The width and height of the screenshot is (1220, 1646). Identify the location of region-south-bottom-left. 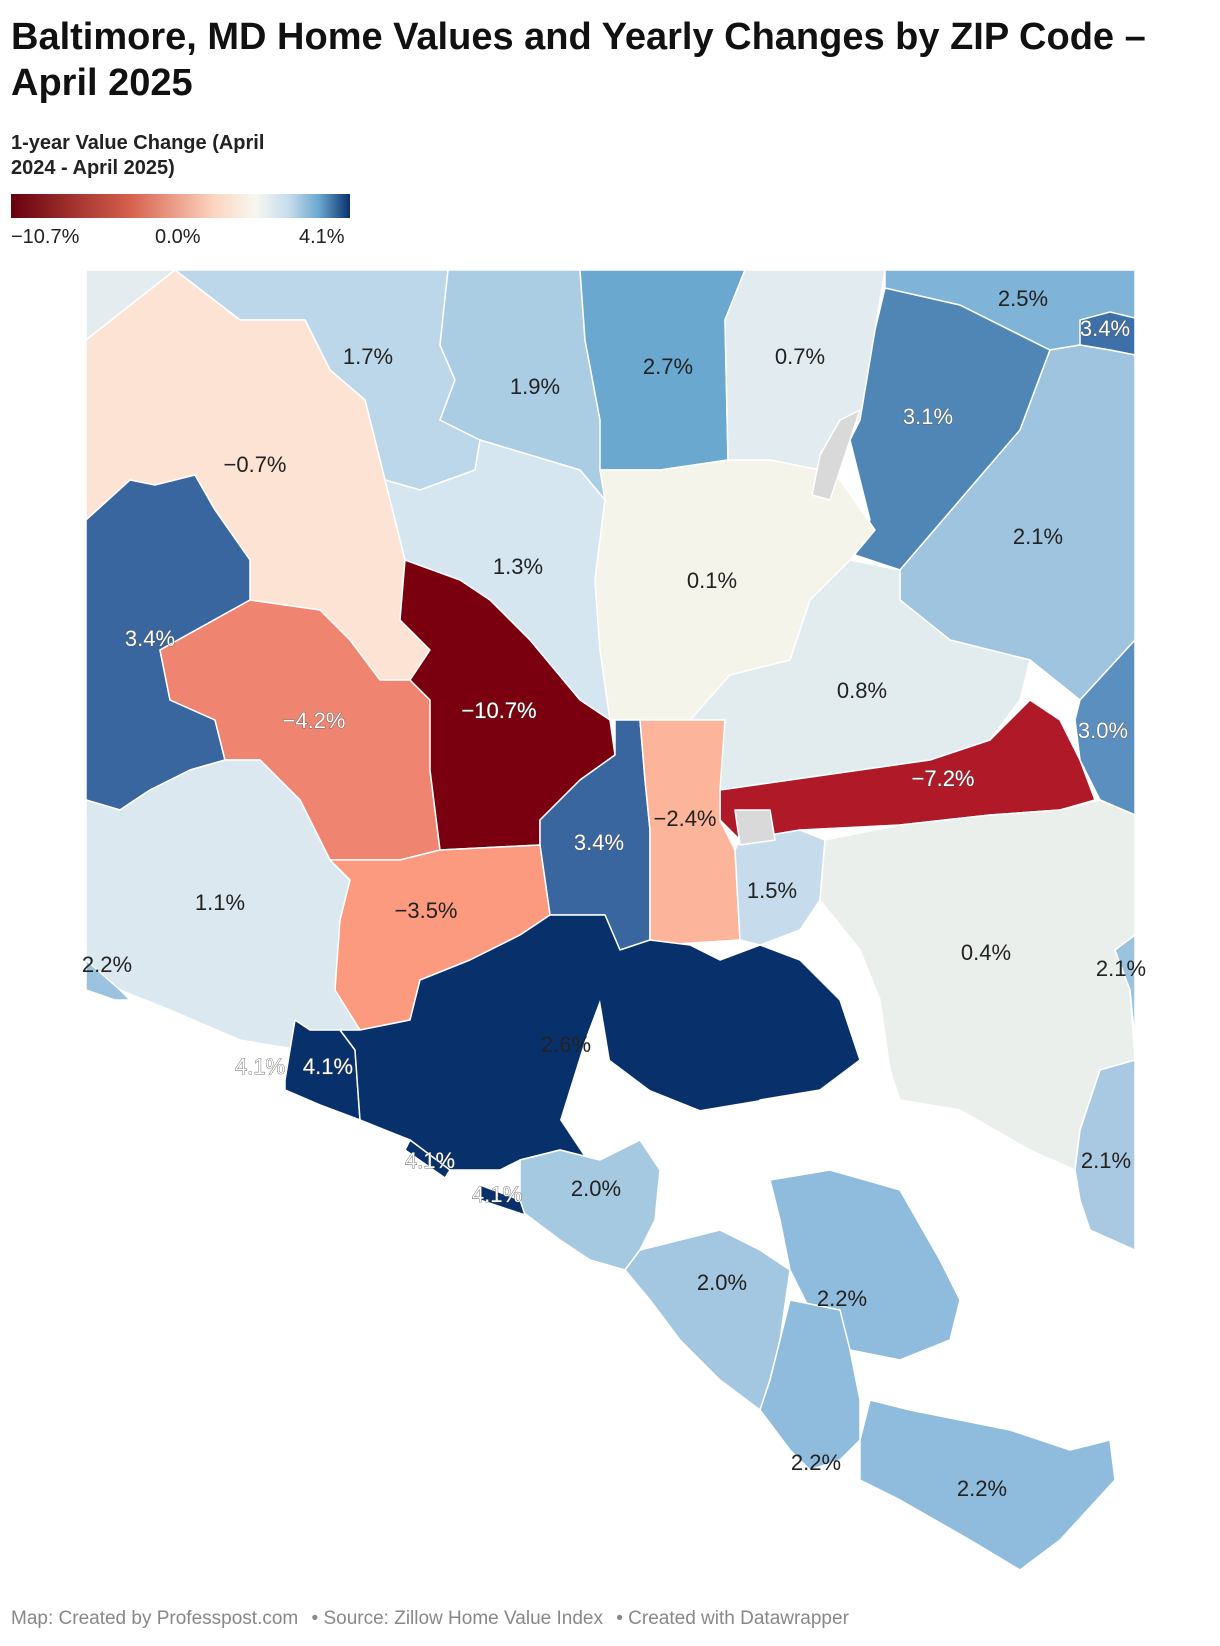
(810, 1385).